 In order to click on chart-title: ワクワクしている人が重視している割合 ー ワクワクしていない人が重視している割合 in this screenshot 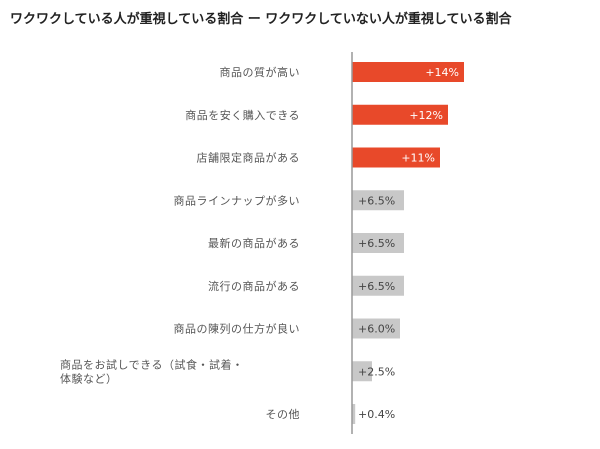, I will do `click(261, 19)`.